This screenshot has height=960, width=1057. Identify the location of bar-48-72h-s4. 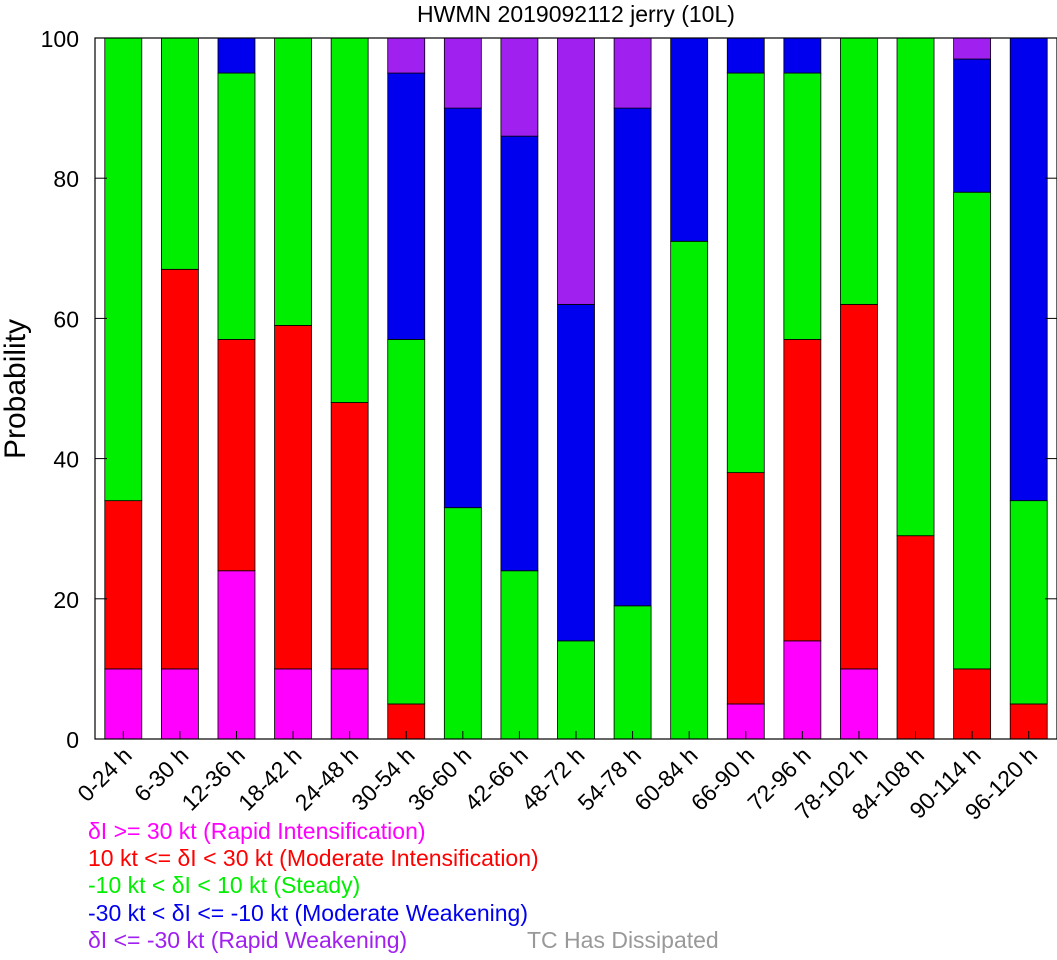
(576, 171).